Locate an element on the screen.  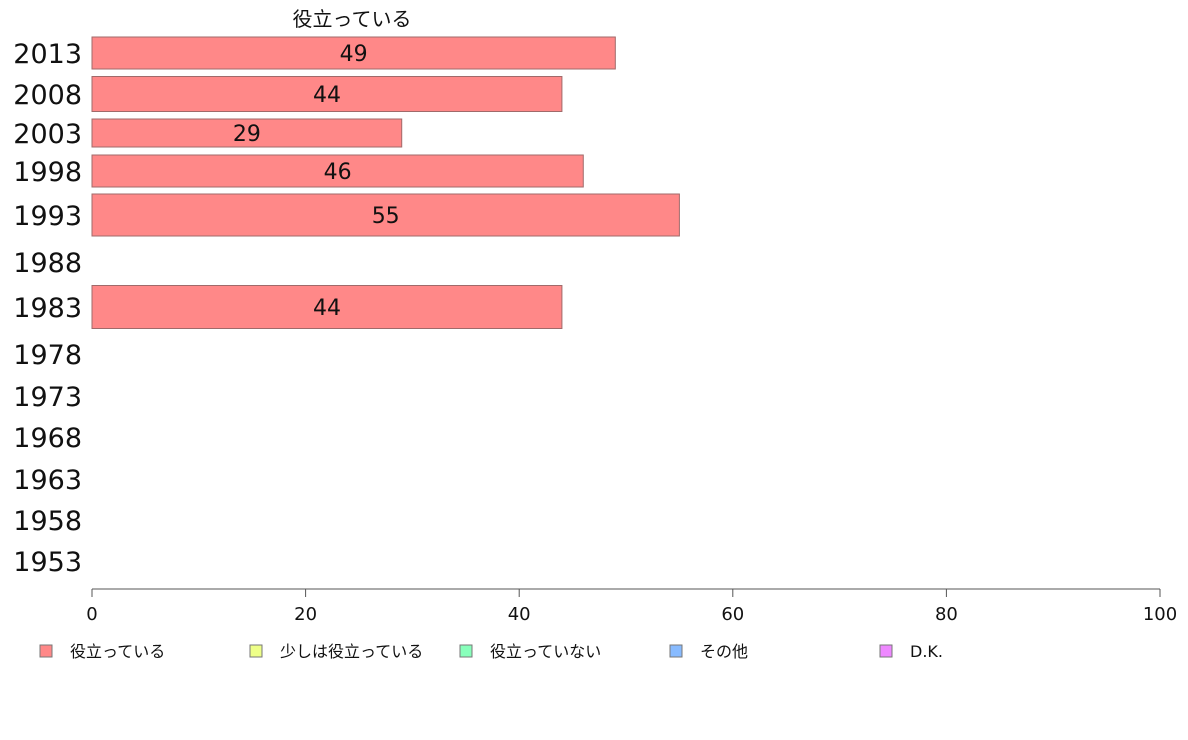
legend-label-3: その他 is located at coordinates (724, 651).